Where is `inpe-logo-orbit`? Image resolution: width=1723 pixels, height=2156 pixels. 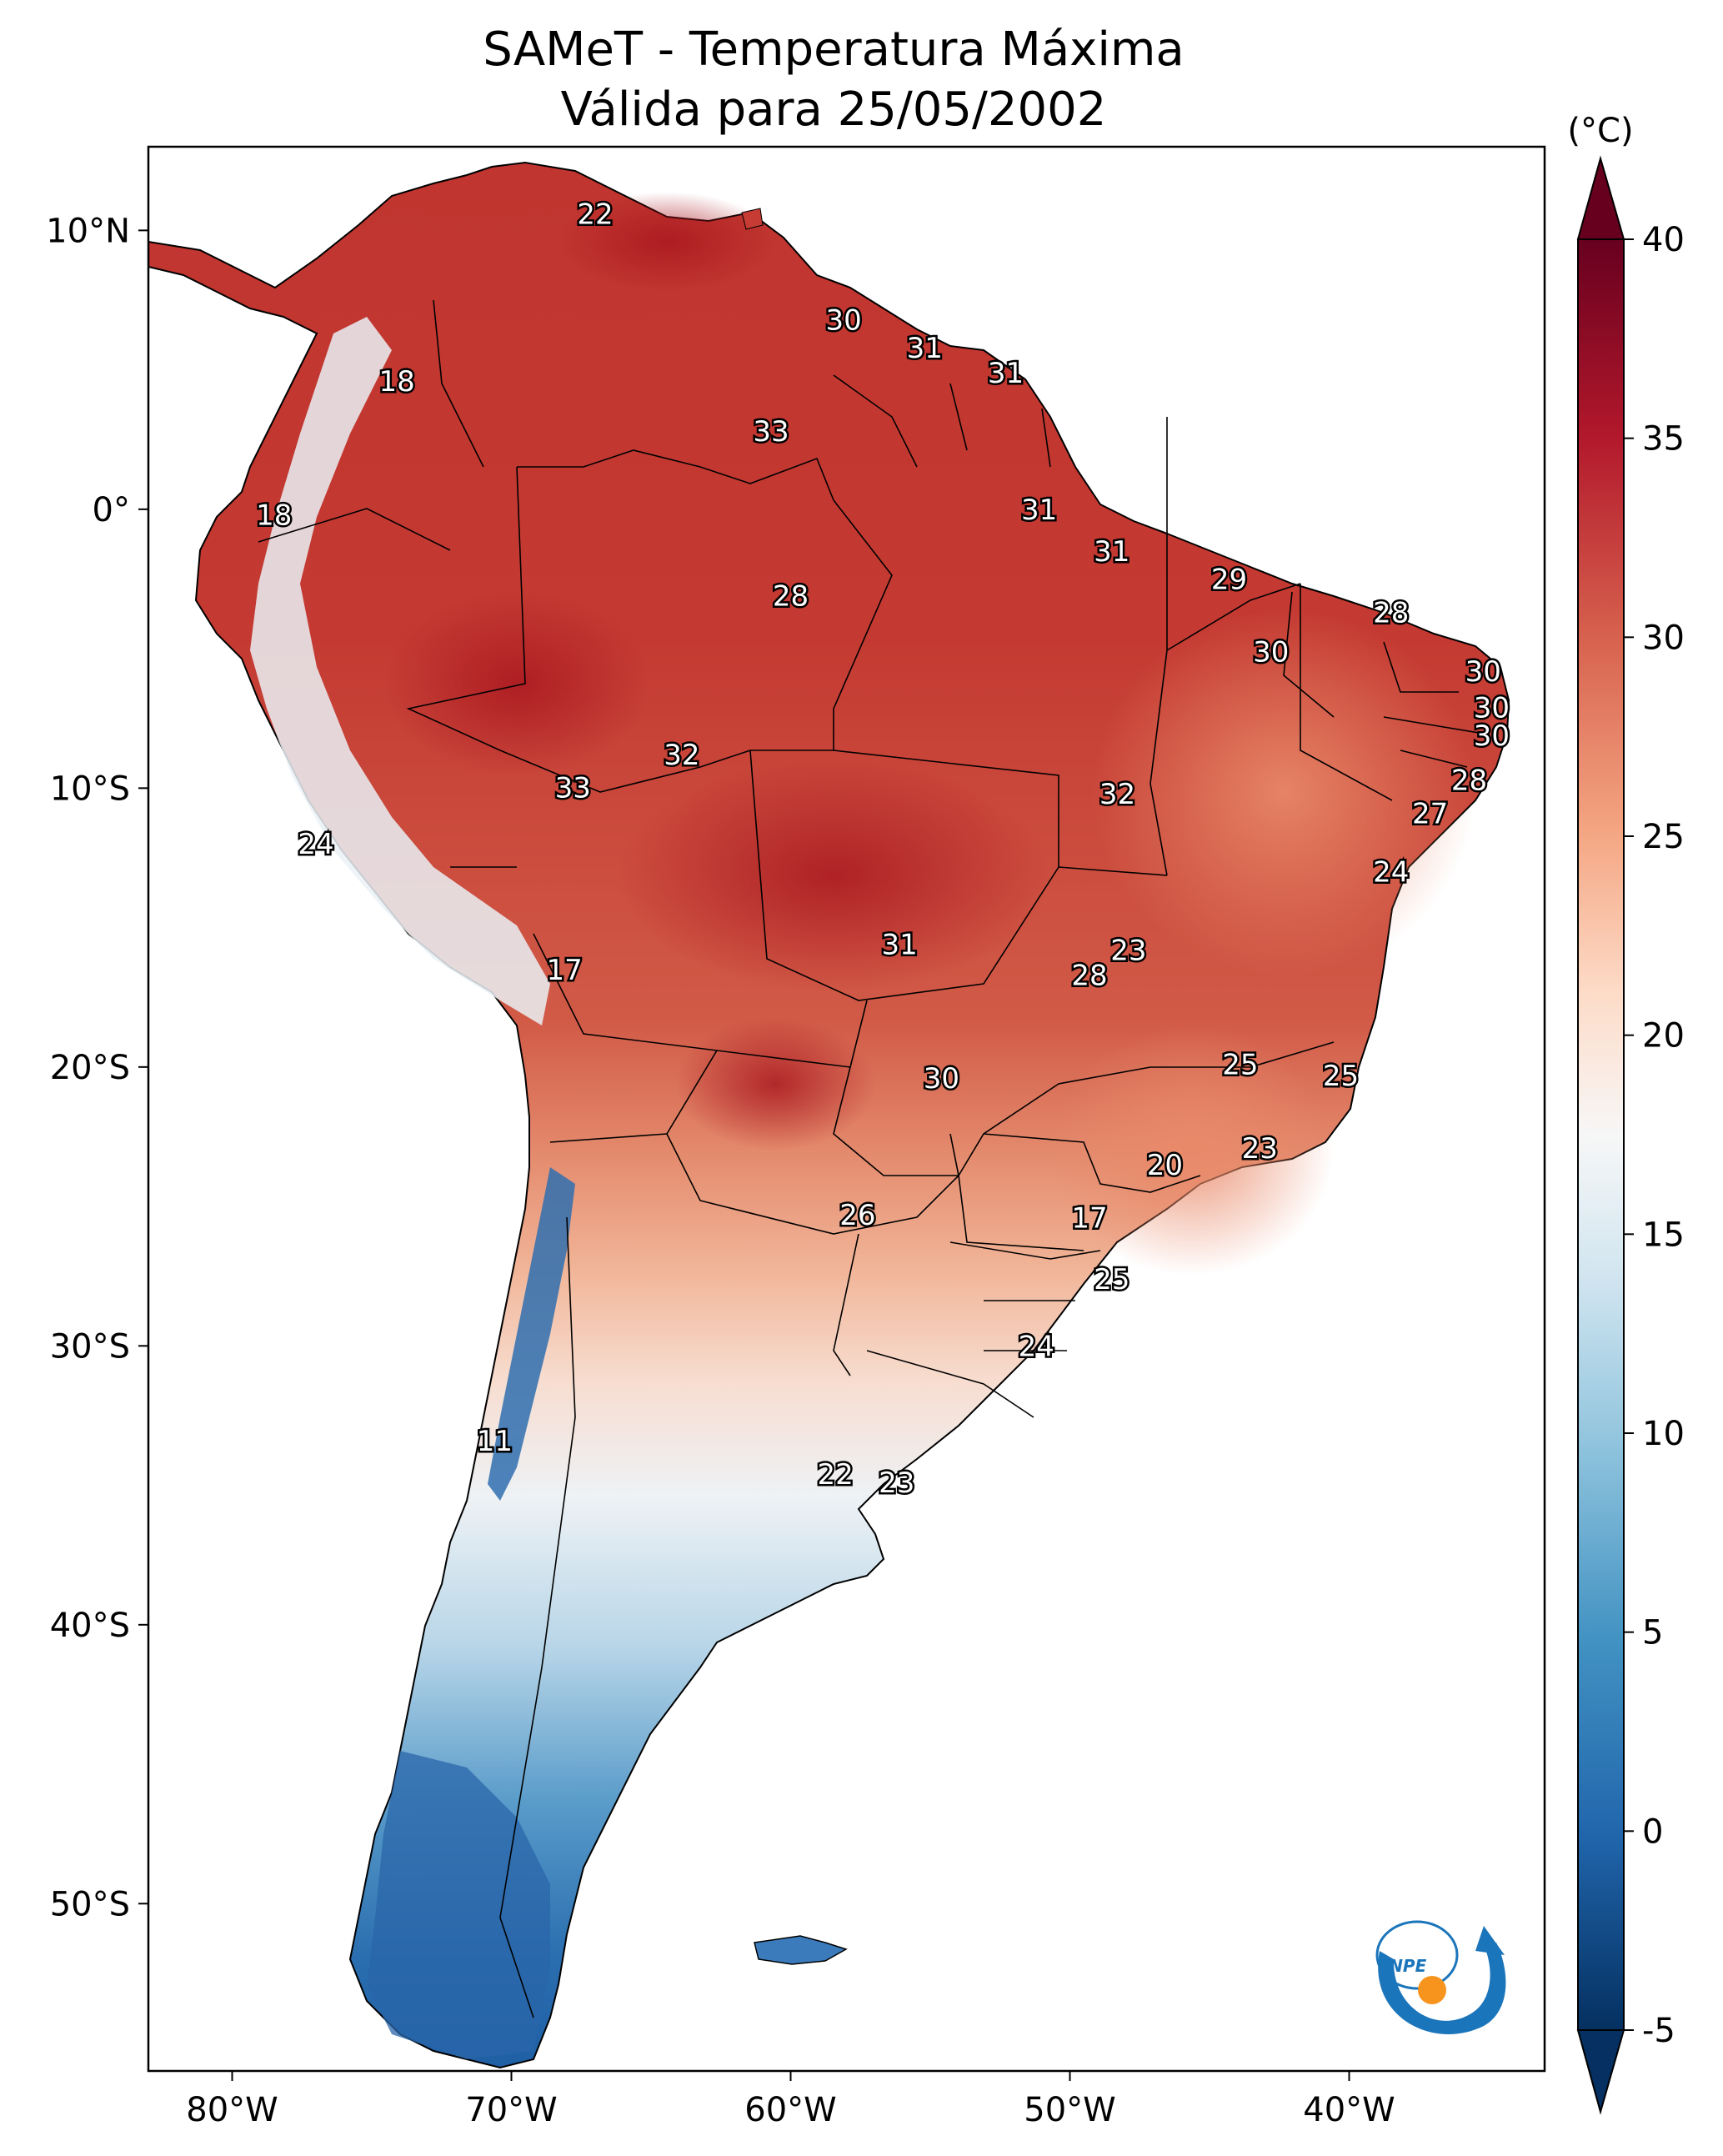 inpe-logo-orbit is located at coordinates (1417, 1955).